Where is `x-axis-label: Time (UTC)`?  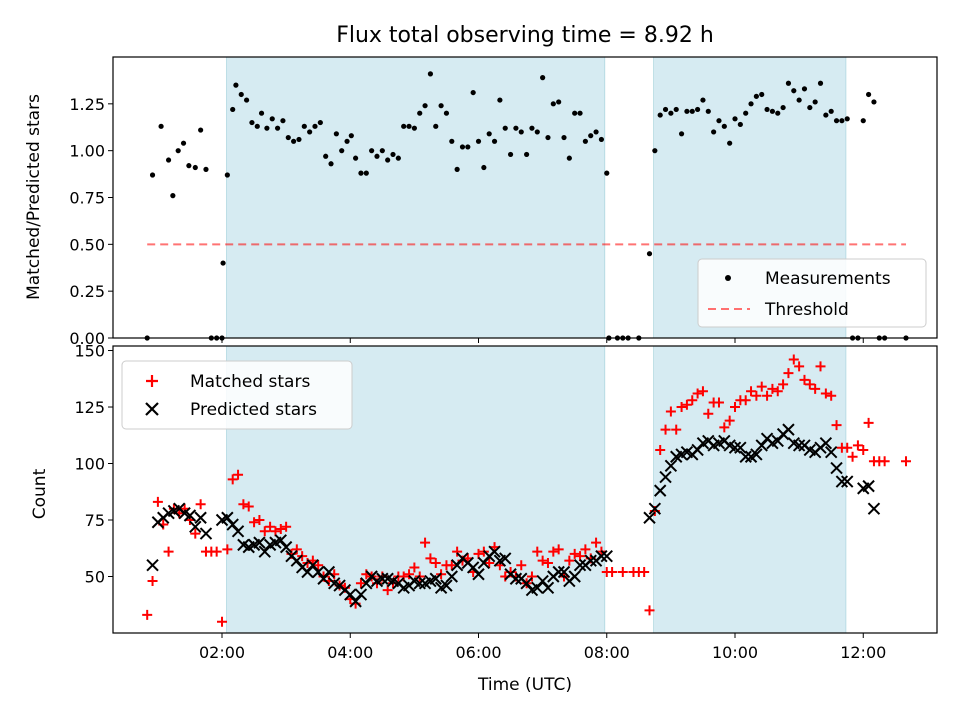
x-axis-label: Time (UTC) is located at coordinates (524, 685).